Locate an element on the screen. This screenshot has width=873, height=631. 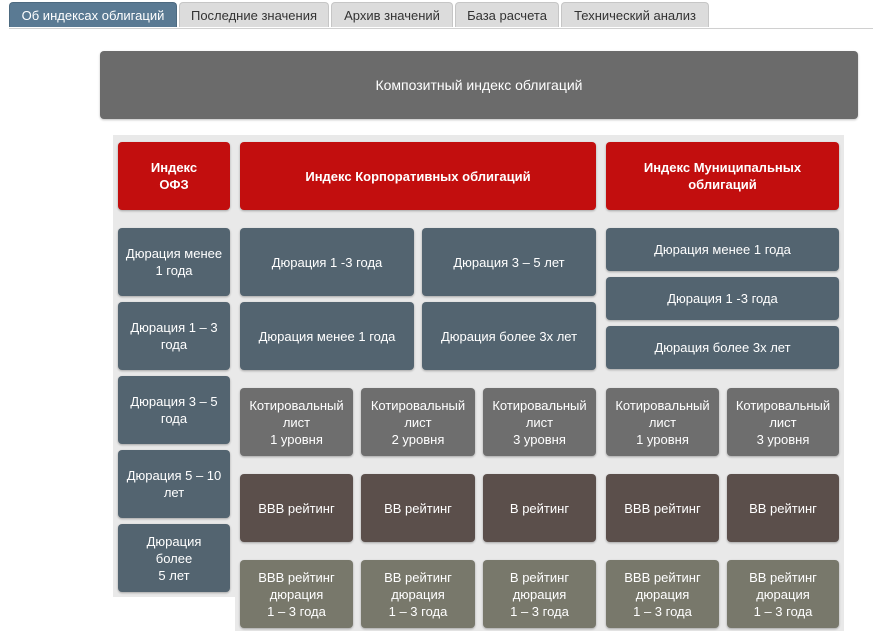
corporate-rating-box: BB рейтинг is located at coordinates (418, 508).